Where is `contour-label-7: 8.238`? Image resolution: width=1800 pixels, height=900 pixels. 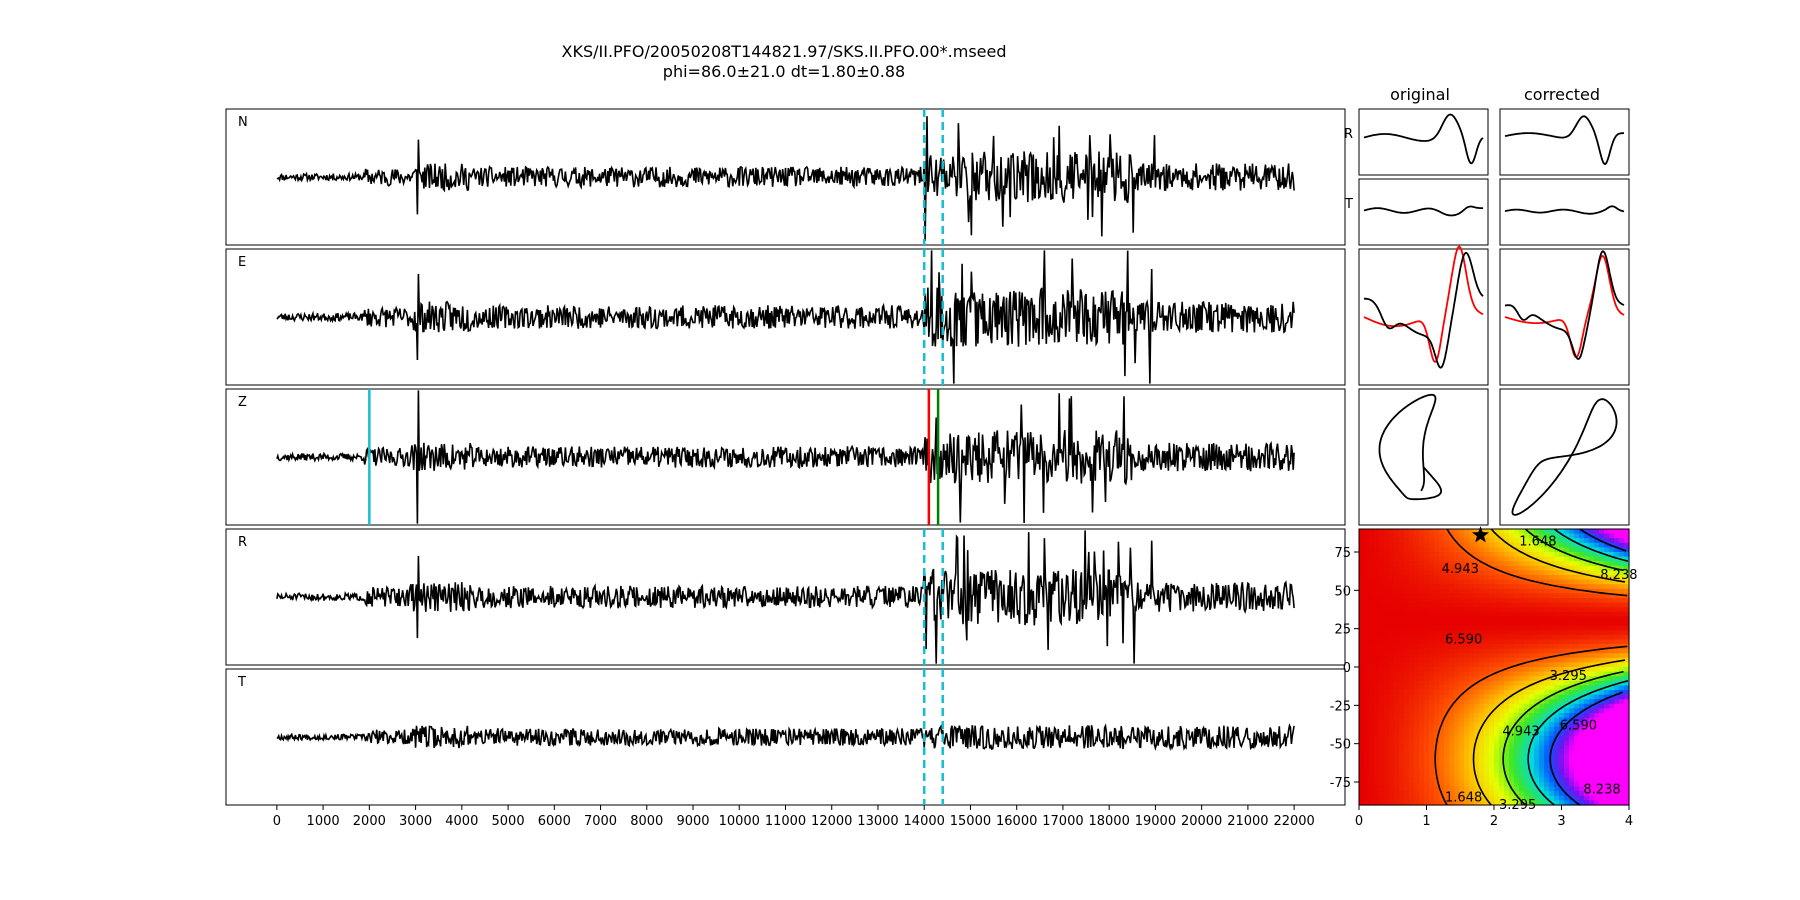 contour-label-7: 8.238 is located at coordinates (1601, 790).